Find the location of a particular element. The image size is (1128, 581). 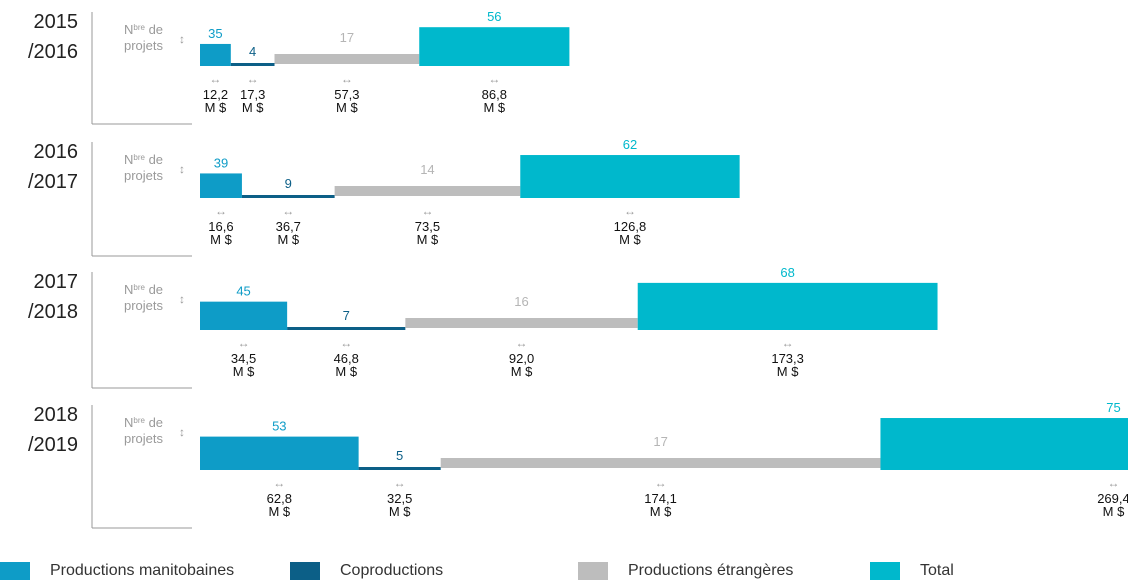

value-label: 269,4 is located at coordinates (1112, 498).